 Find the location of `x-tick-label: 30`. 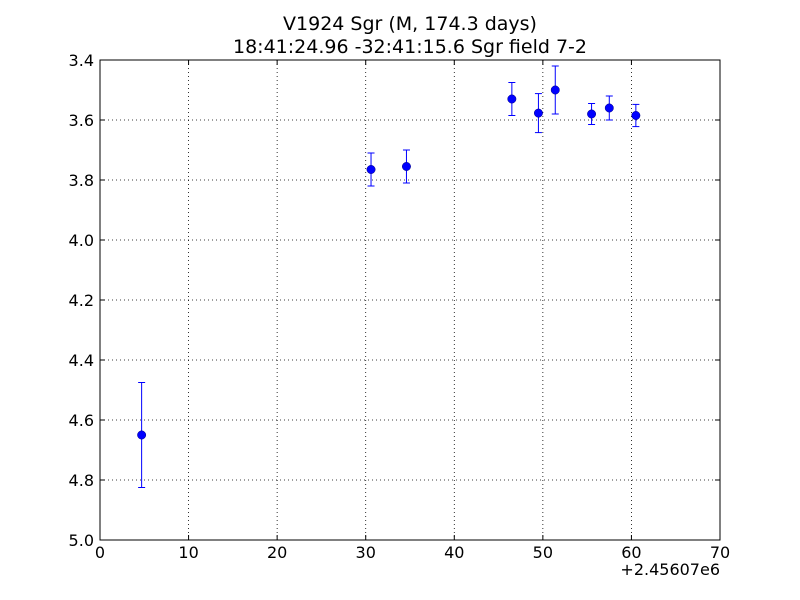

x-tick-label: 30 is located at coordinates (366, 552).